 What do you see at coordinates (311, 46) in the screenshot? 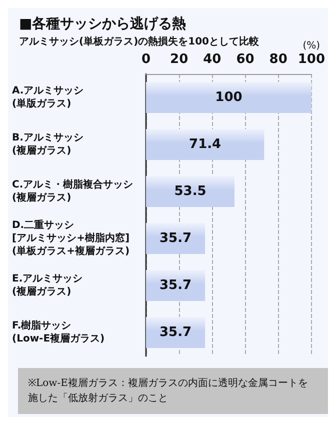
I see `x-axis-title: (%)` at bounding box center [311, 46].